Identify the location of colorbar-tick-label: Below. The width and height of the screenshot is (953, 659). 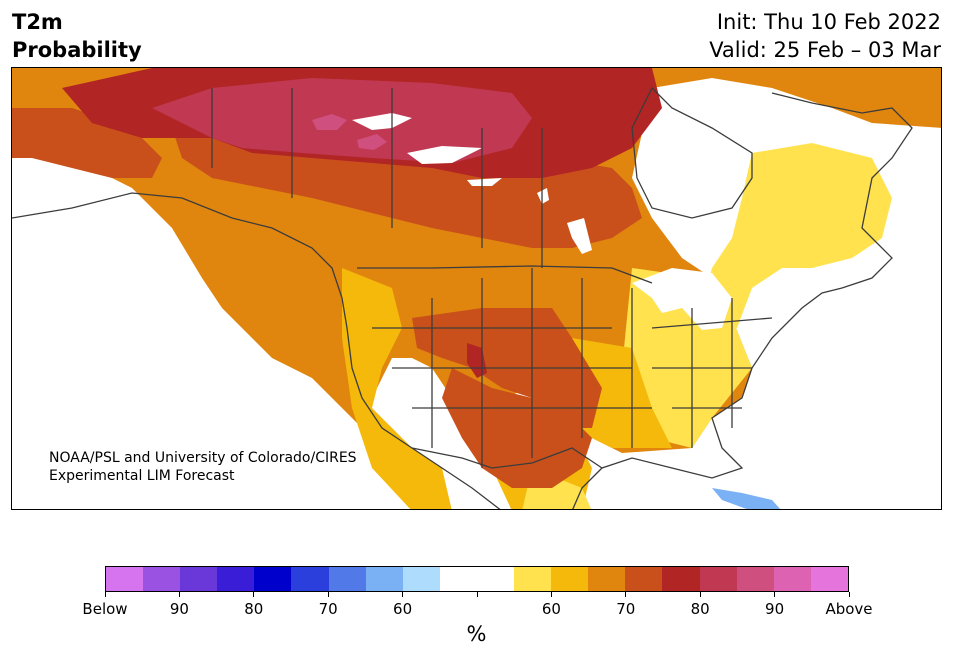
(105, 609).